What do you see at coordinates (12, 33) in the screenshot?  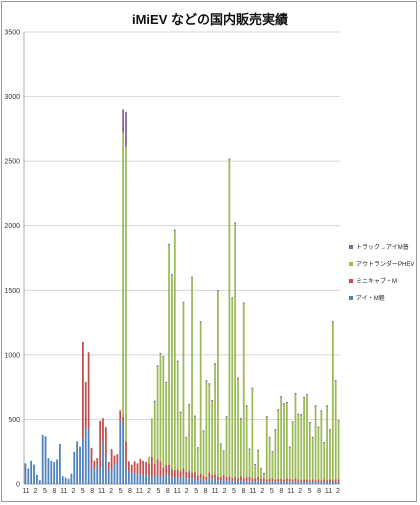 I see `y-tick-label: 3500` at bounding box center [12, 33].